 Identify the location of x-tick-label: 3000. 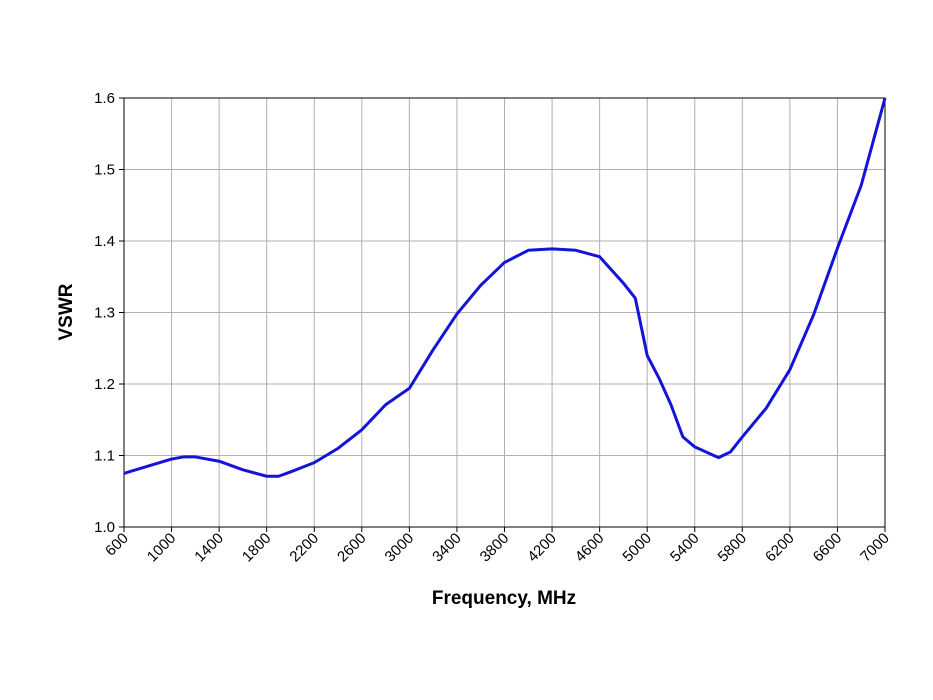
(400, 548).